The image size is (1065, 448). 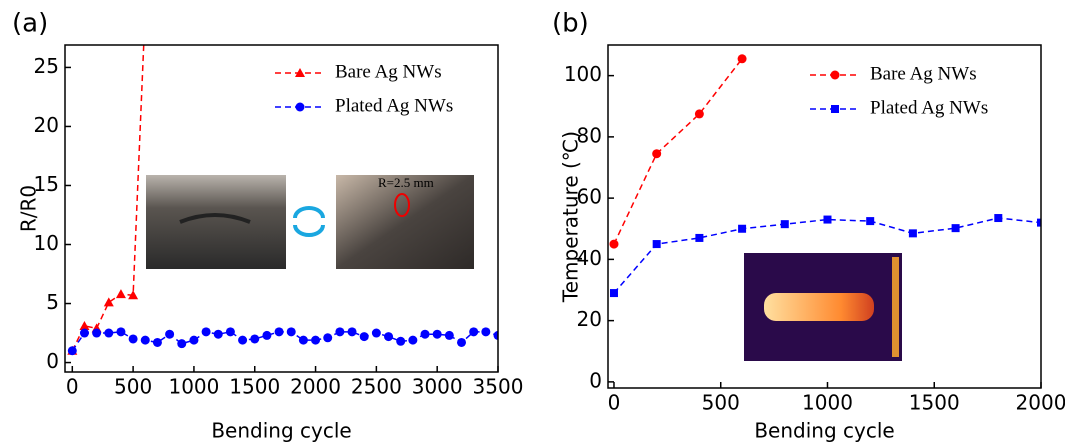 I want to click on x-tick-label: 2500, so click(x=376, y=387).